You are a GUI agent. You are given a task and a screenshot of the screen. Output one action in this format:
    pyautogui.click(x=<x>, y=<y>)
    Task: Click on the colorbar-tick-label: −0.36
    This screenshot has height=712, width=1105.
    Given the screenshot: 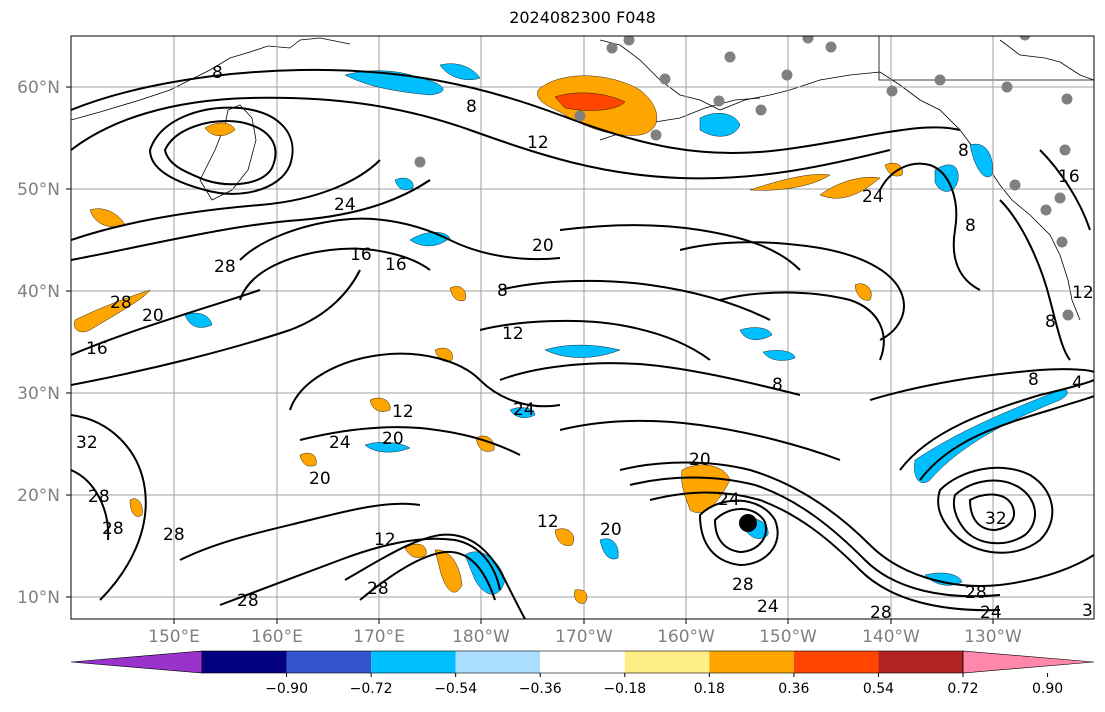 What is the action you would take?
    pyautogui.click(x=540, y=689)
    